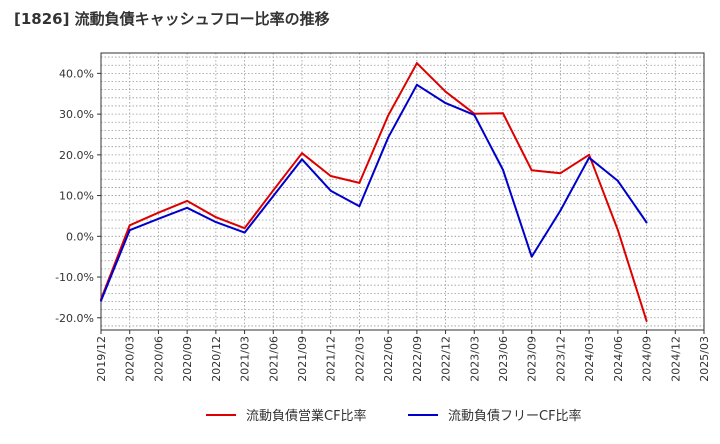 Image resolution: width=720 pixels, height=444 pixels. I want to click on x-tick-label: 2022/12, so click(446, 359).